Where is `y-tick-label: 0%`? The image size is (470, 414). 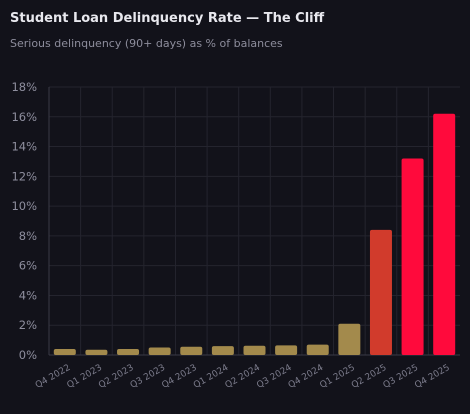
y-tick-label: 0% is located at coordinates (28, 355).